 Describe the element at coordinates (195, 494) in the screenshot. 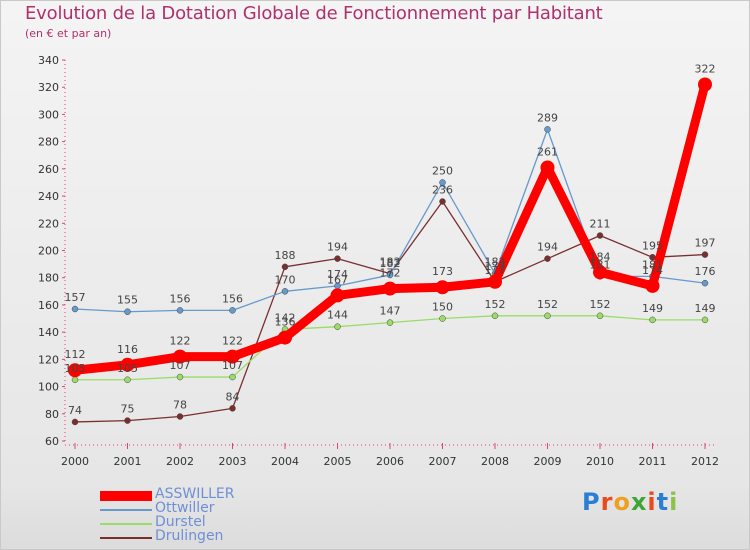

I see `legend-label-asswiller: ASSWILLER` at that location.